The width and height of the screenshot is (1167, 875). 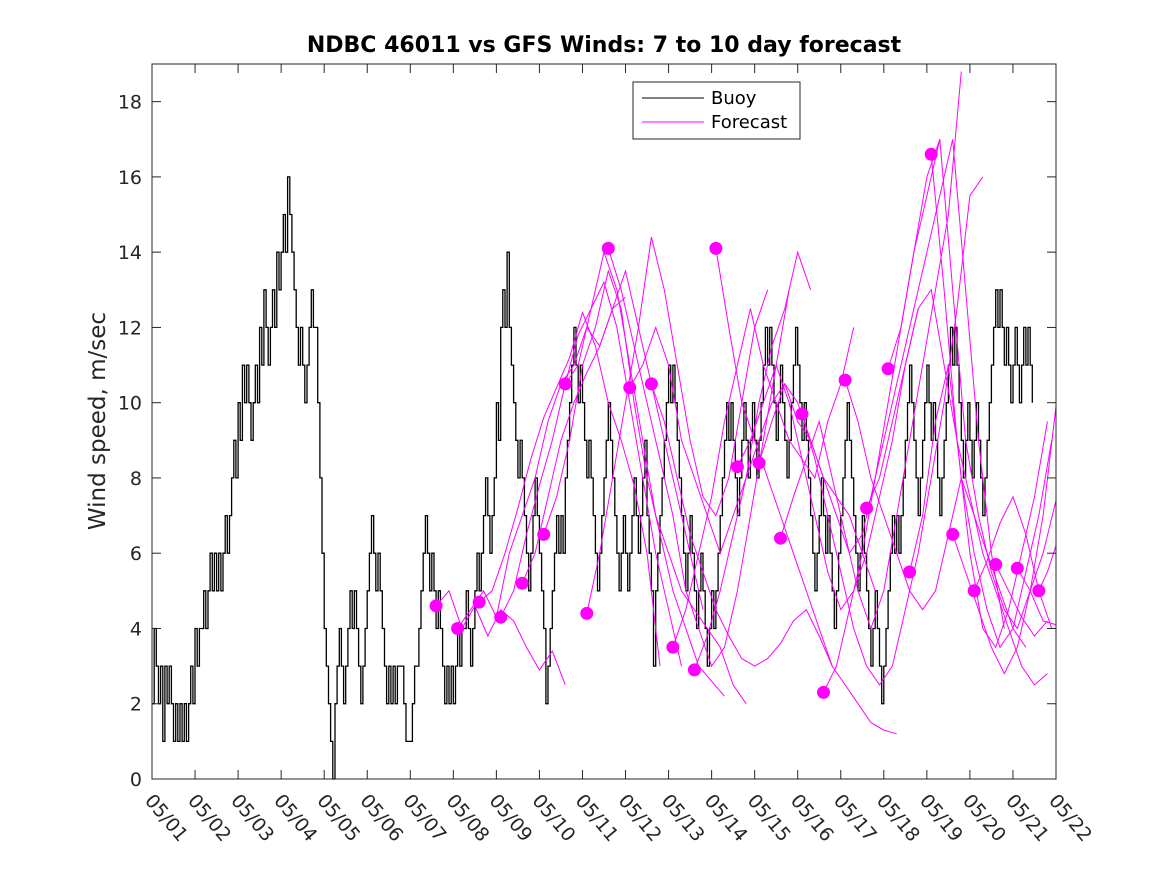 I want to click on legend-box, so click(x=716, y=110).